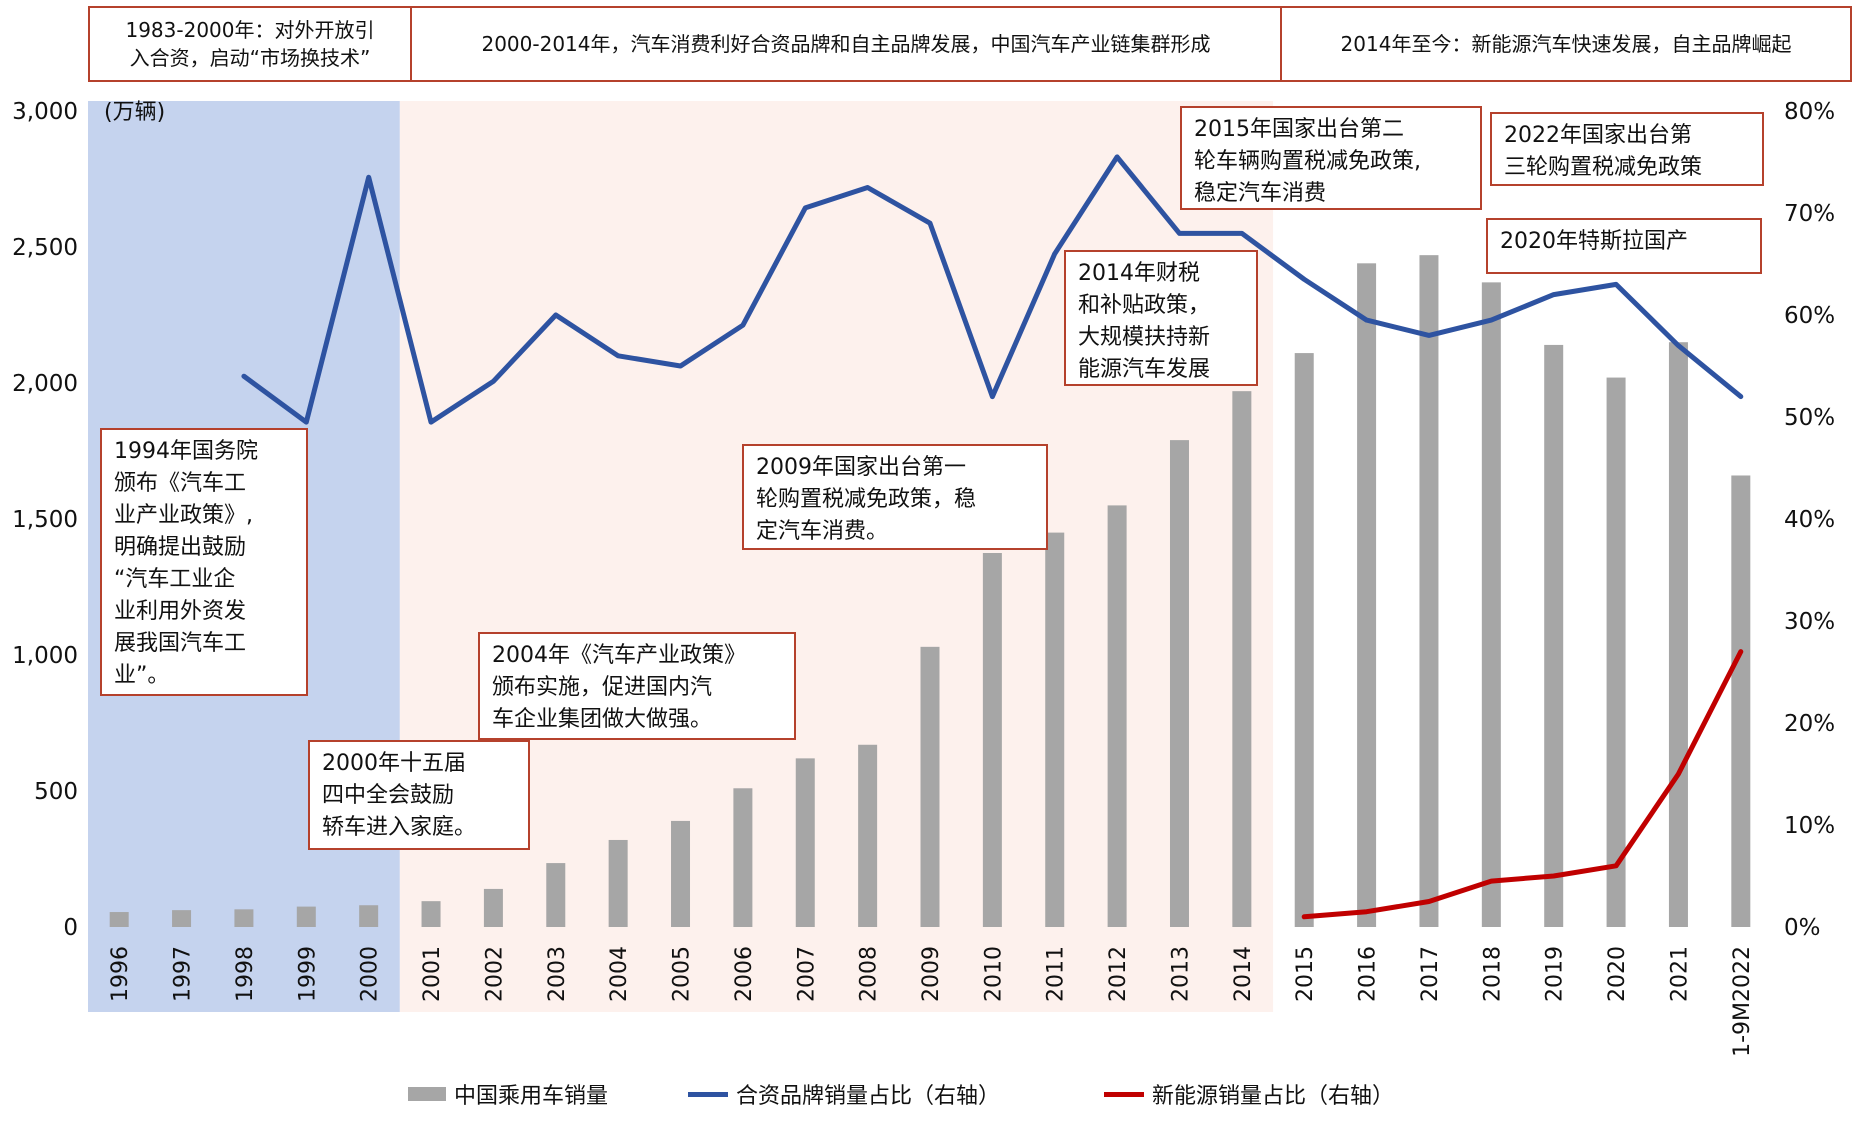  Describe the element at coordinates (1566, 44) in the screenshot. I see `period-2014-now: 2014年至今：新能源汽车快速发展，自主品牌崛起` at that location.